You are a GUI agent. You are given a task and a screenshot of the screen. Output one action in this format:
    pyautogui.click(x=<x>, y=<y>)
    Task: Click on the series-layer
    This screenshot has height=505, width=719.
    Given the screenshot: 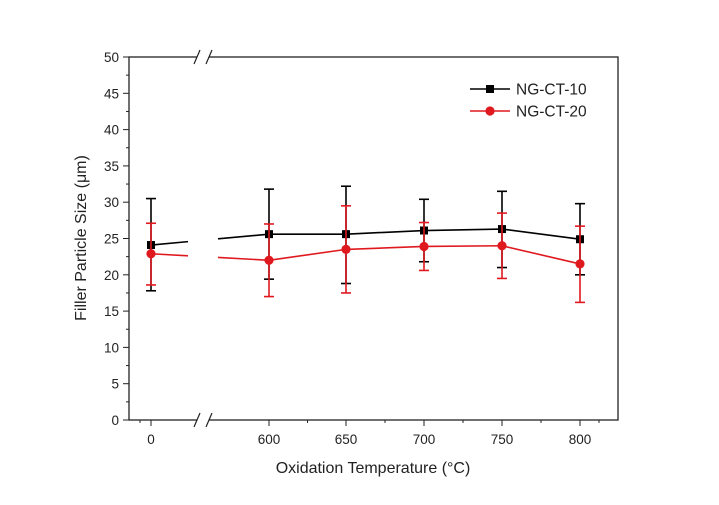 What is the action you would take?
    pyautogui.click(x=365, y=244)
    